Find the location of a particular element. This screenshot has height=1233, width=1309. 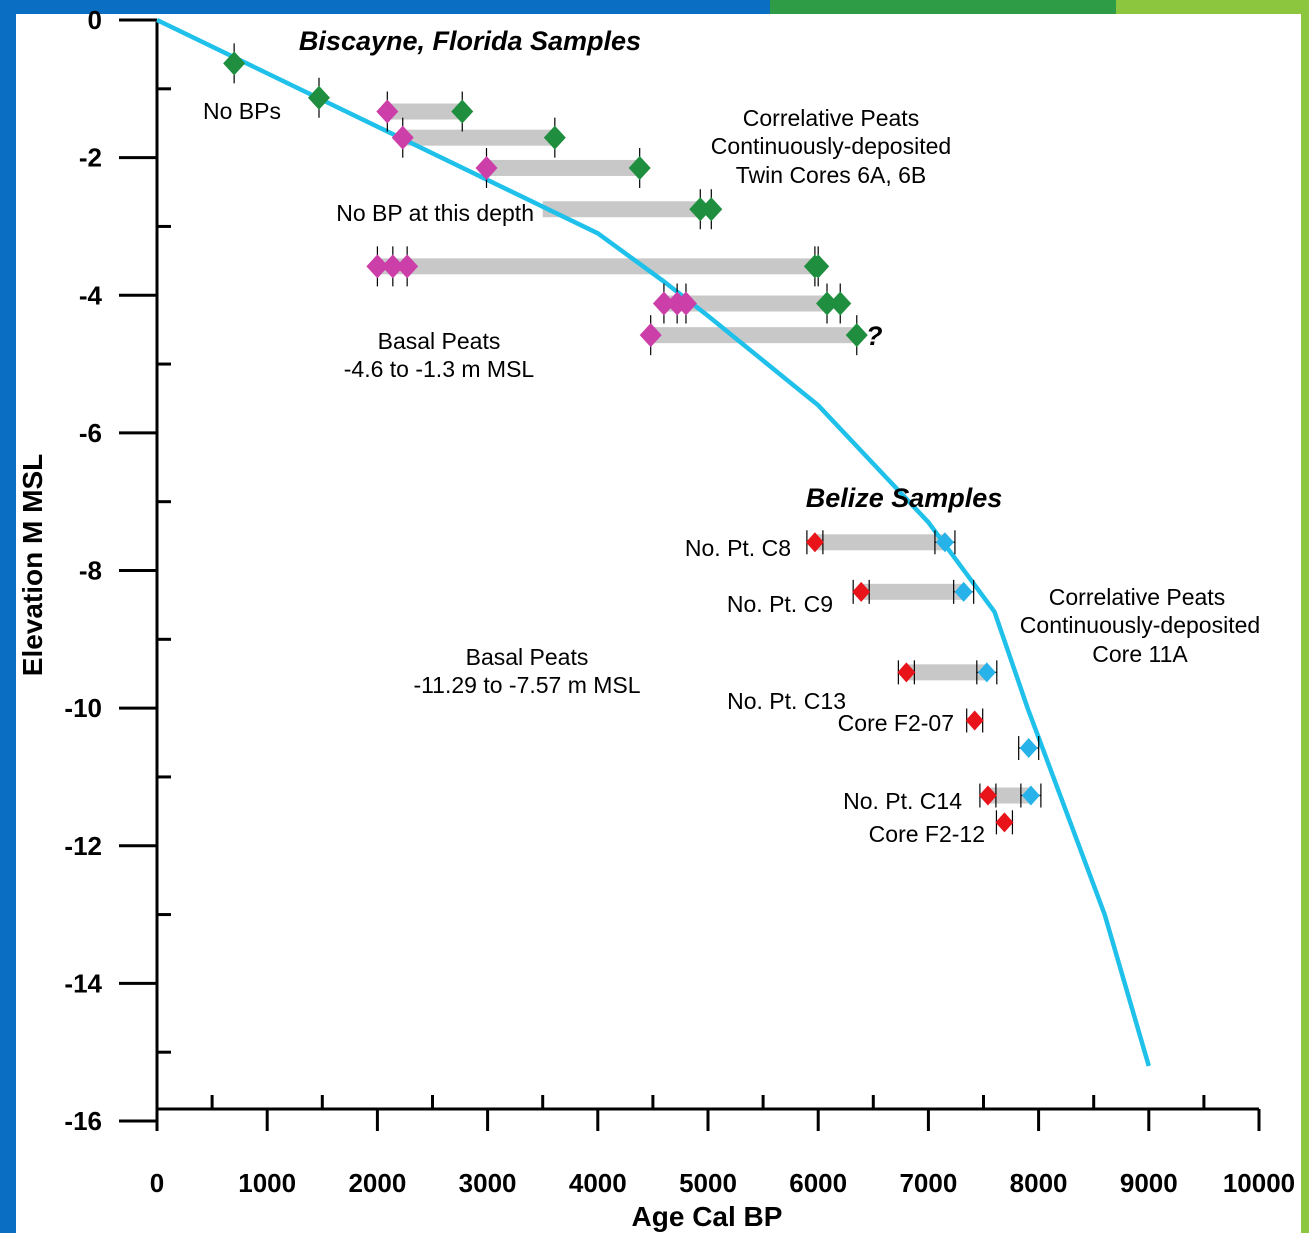

belize-correlative-line3: Core 11A is located at coordinates (1140, 654).